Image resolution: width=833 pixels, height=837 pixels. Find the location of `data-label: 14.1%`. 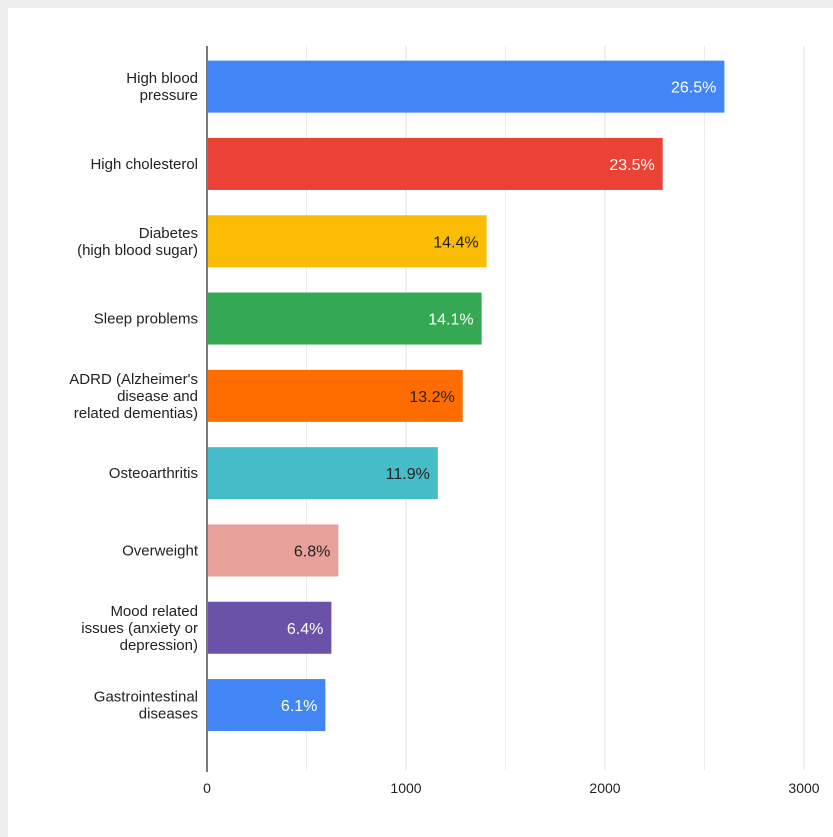

data-label: 14.1% is located at coordinates (450, 320).